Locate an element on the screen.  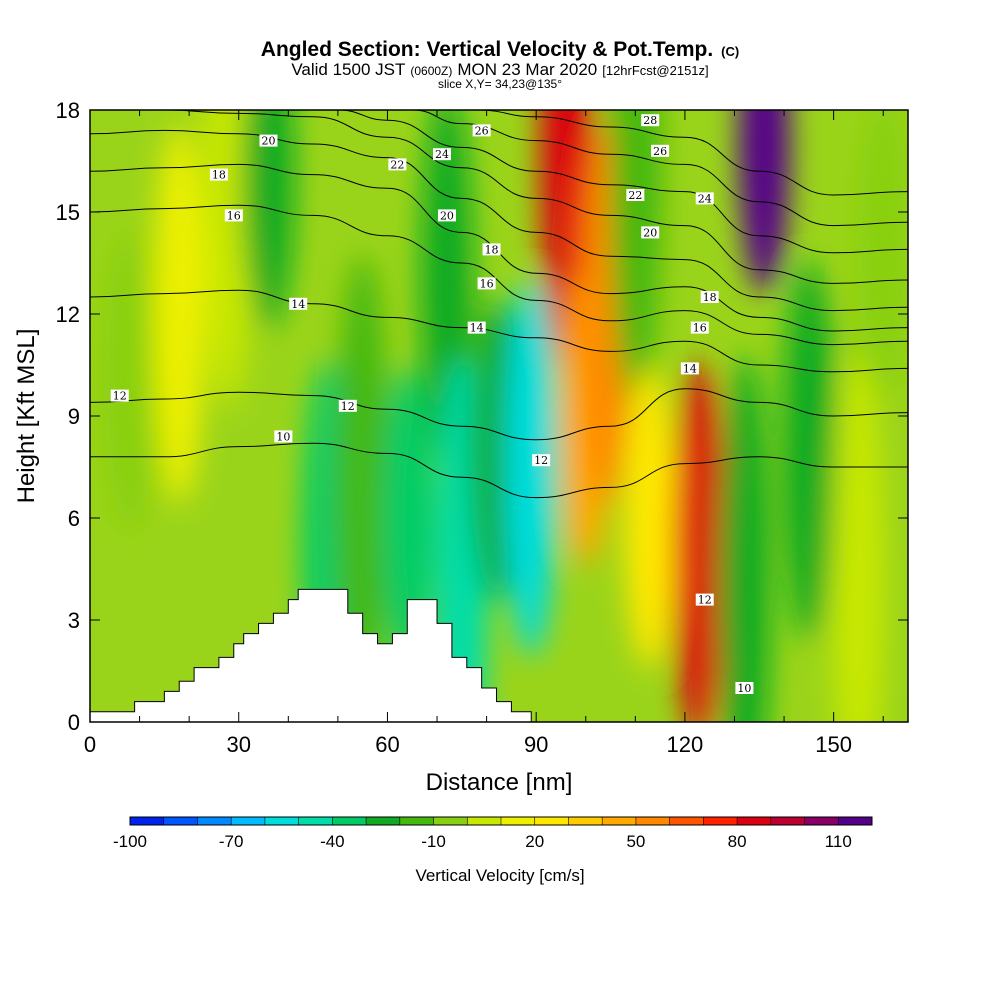
contour-label-text: 26 is located at coordinates (482, 130).